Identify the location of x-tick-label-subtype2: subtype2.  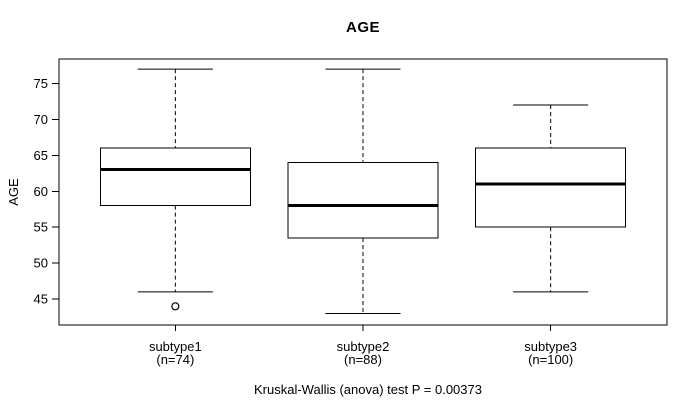
(363, 346).